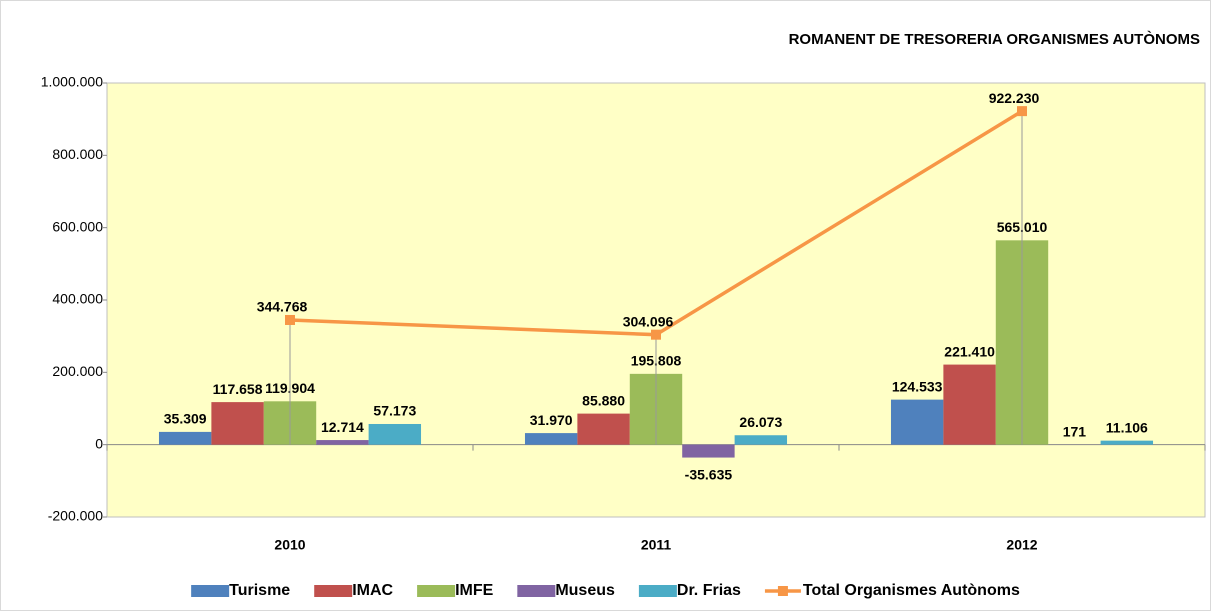 The image size is (1211, 611). What do you see at coordinates (1127, 427) in the screenshot?
I see `data-label: 11.106` at bounding box center [1127, 427].